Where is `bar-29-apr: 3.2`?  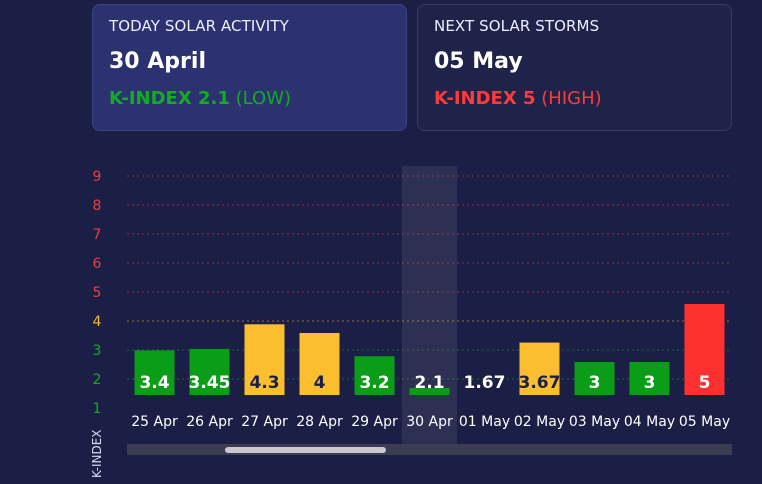 bar-29-apr: 3.2 is located at coordinates (374, 375).